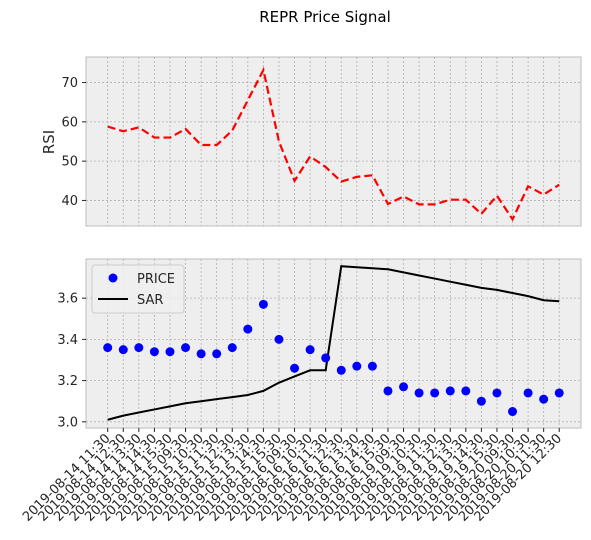  What do you see at coordinates (67, 340) in the screenshot?
I see `y-tick-label: 3.4` at bounding box center [67, 340].